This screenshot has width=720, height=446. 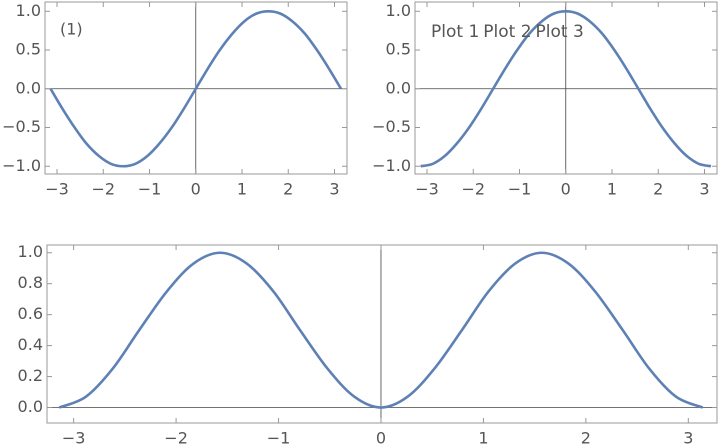 What do you see at coordinates (507, 32) in the screenshot?
I see `annotation: Plot 2` at bounding box center [507, 32].